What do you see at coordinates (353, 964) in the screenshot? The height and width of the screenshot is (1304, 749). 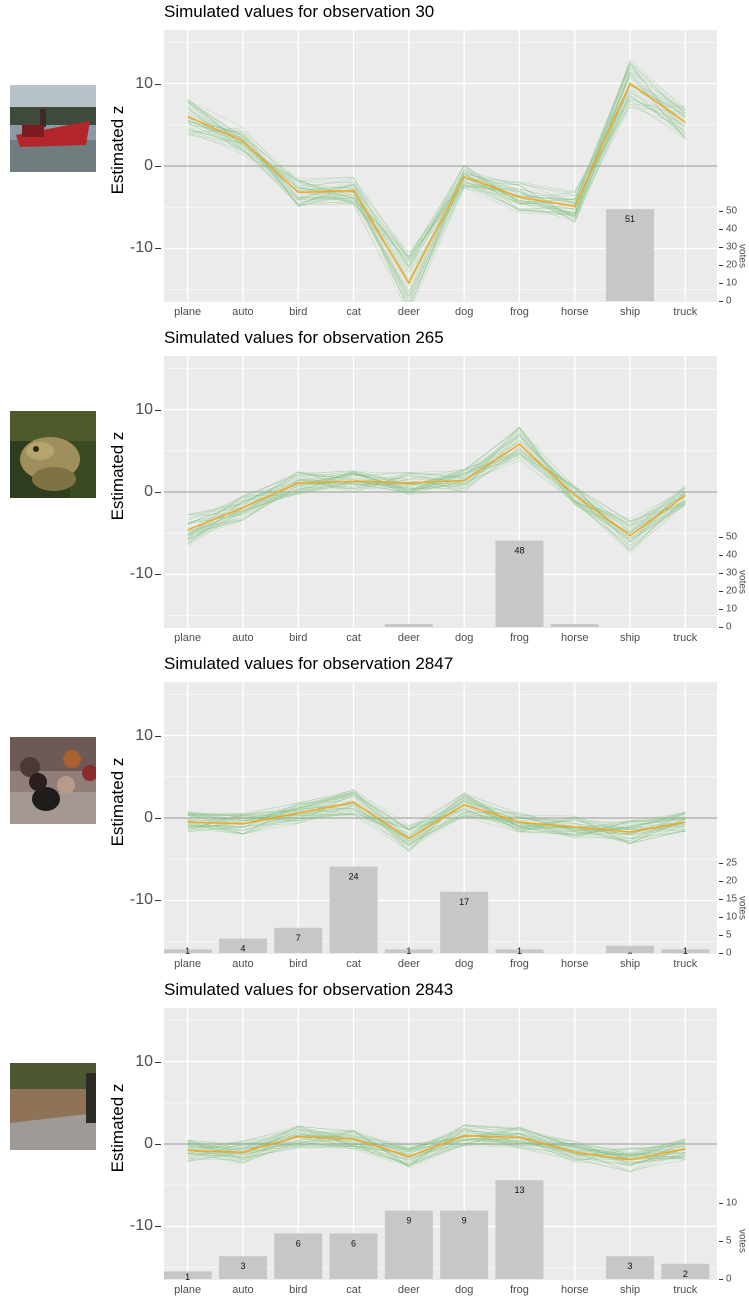 I see `x-tick-label: cat` at bounding box center [353, 964].